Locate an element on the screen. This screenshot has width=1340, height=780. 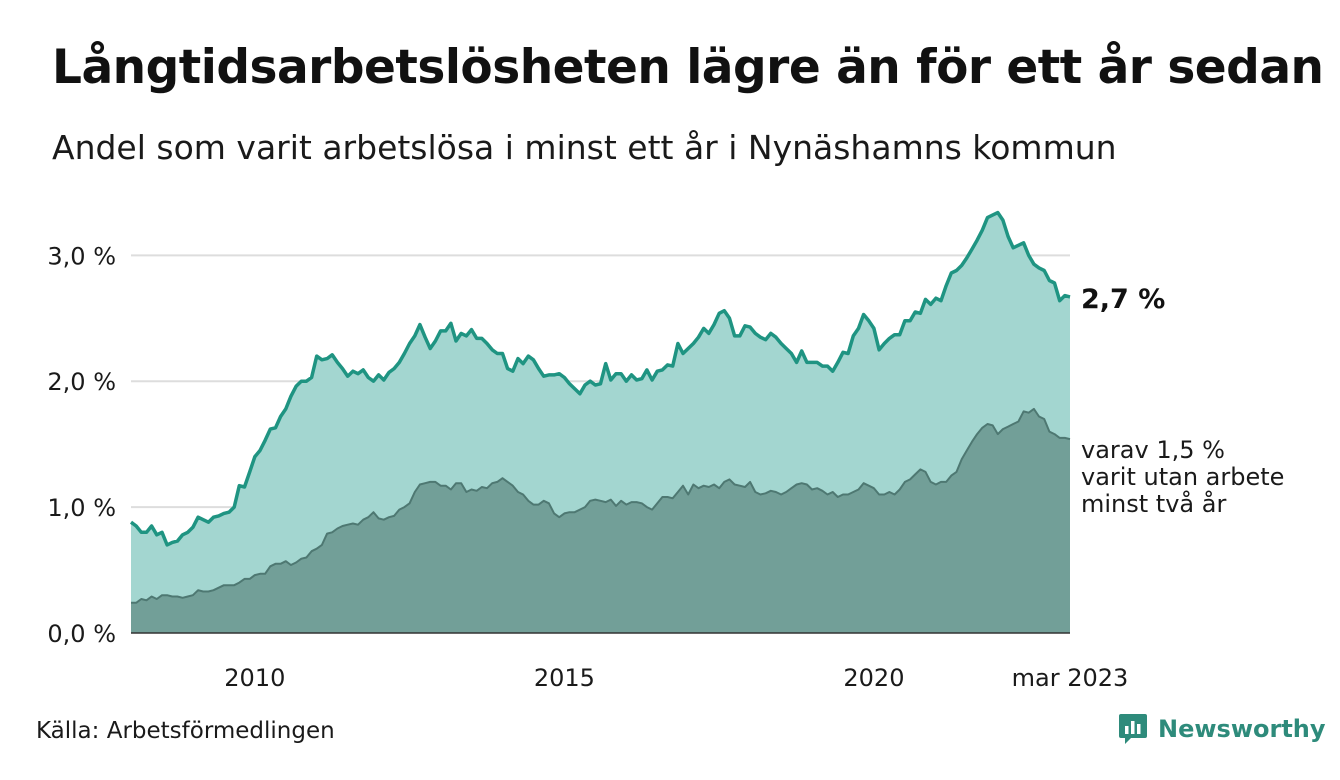
source-note: Källa: Arbetsförmedlingen is located at coordinates (185, 731).